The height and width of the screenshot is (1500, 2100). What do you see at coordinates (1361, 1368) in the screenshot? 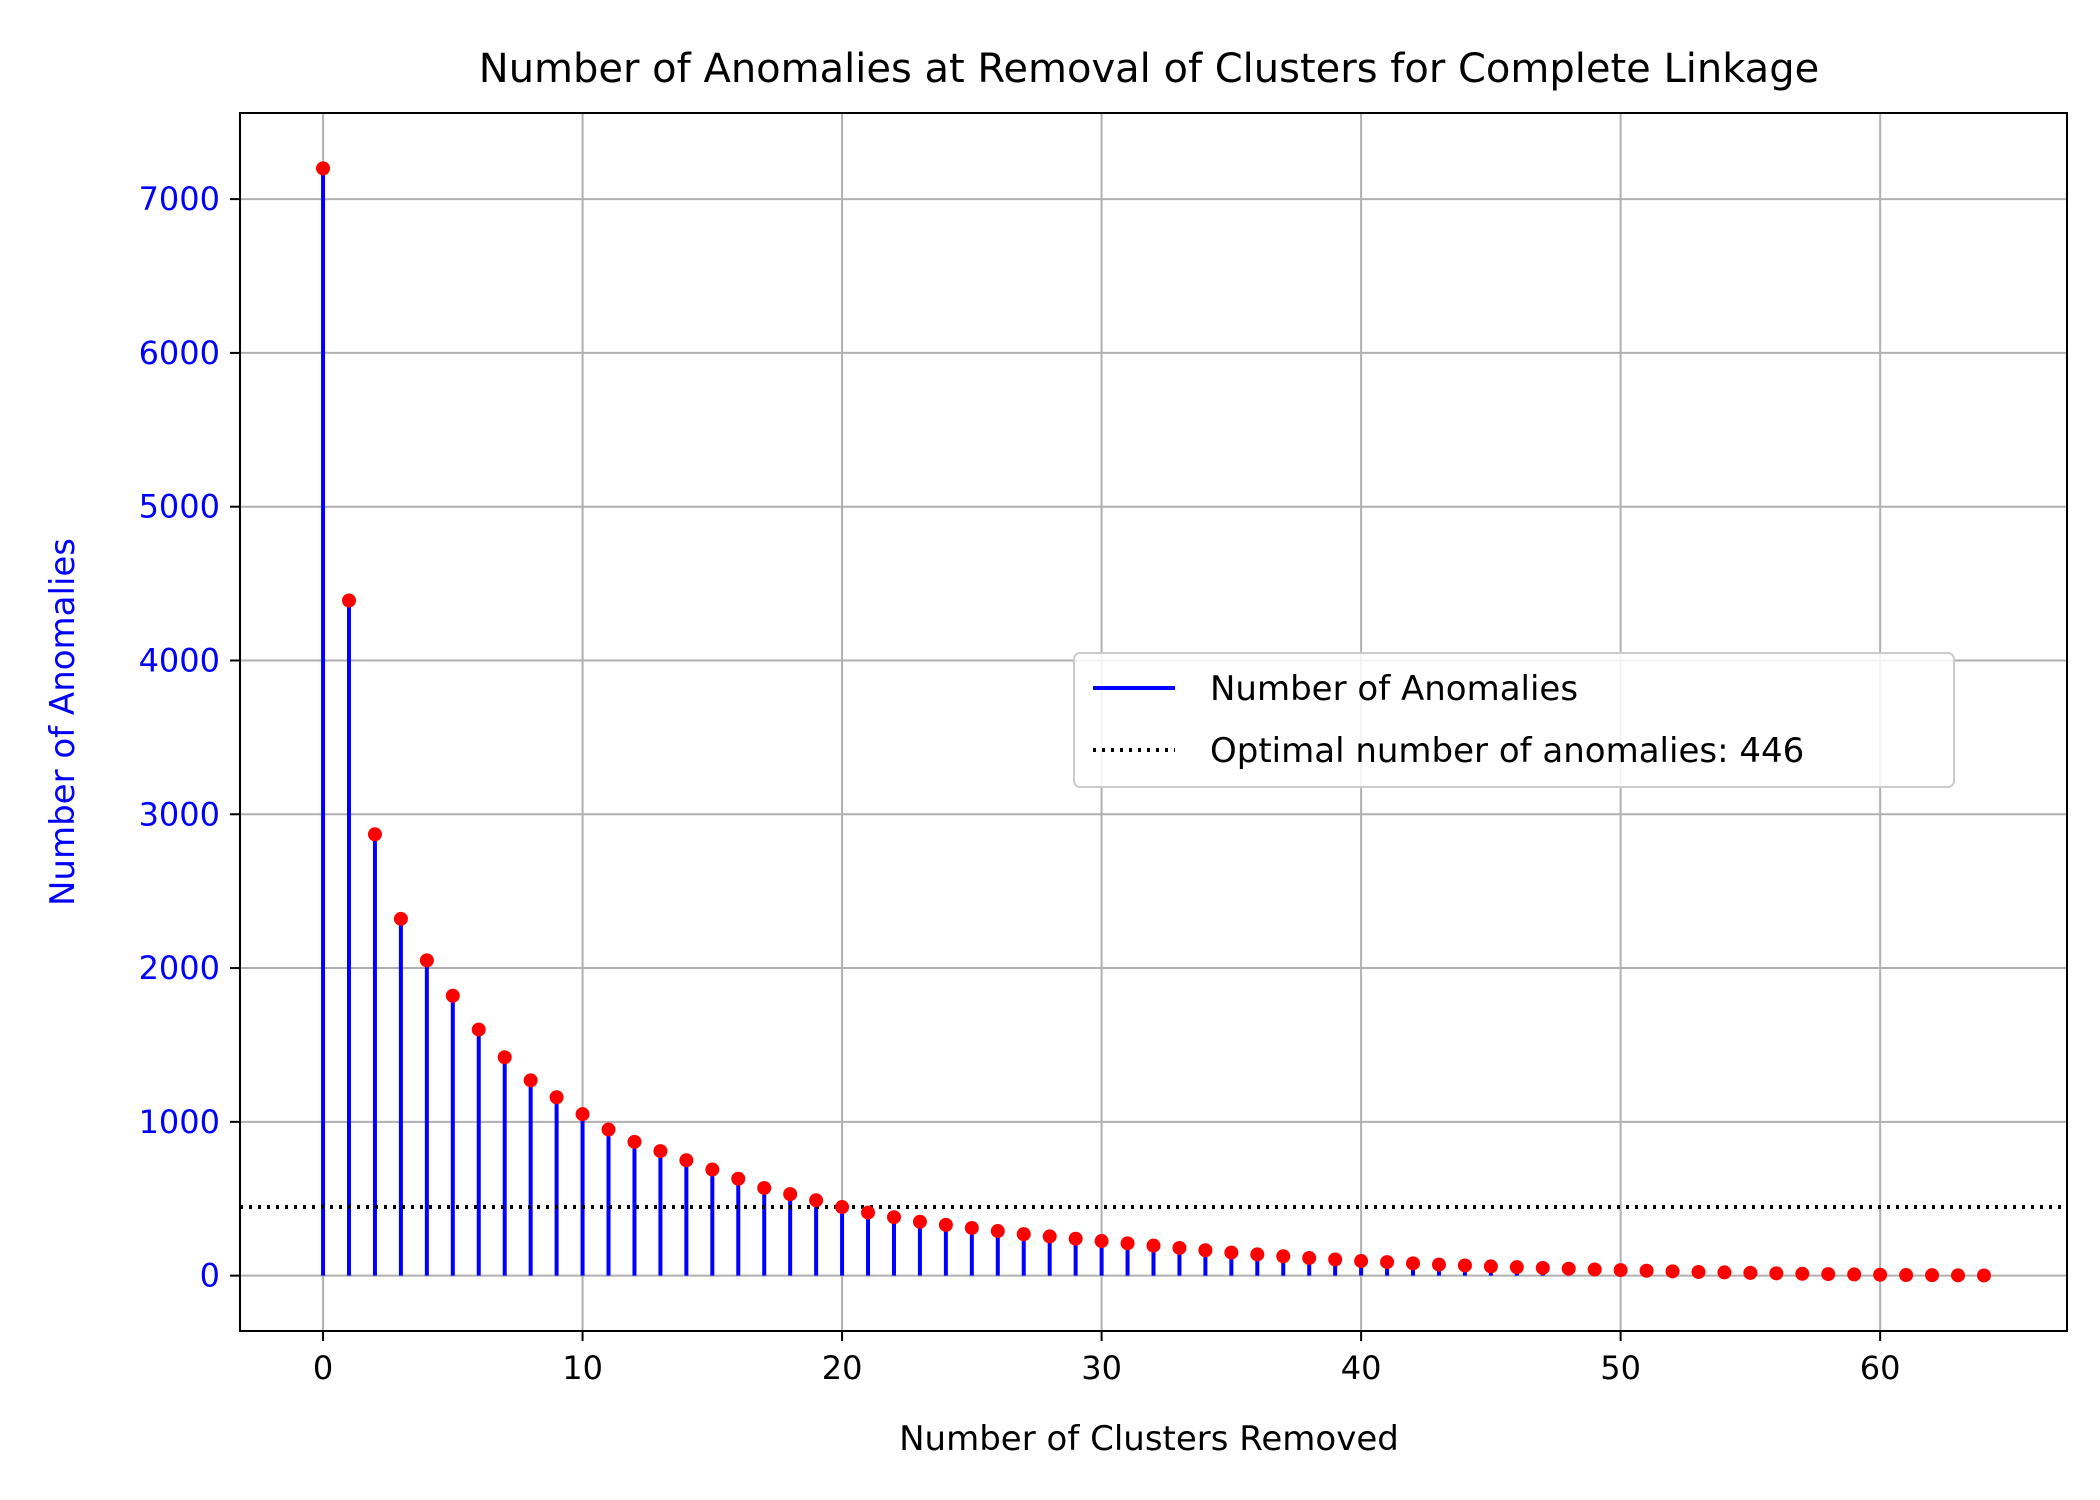
I see `x-tick-label: 40` at bounding box center [1361, 1368].